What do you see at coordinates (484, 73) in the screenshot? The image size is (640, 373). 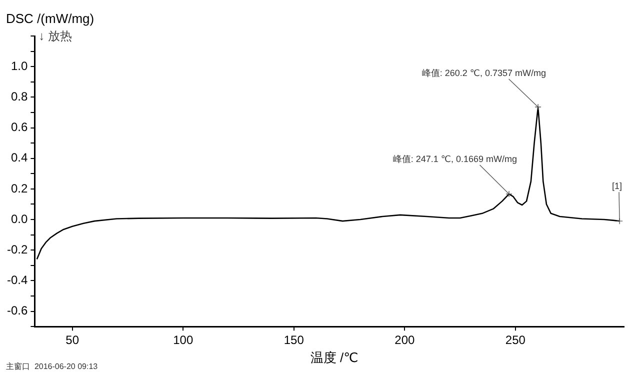 I see `annotation: 峰值: 260.2 ℃, 0.7357 mW/mg` at bounding box center [484, 73].